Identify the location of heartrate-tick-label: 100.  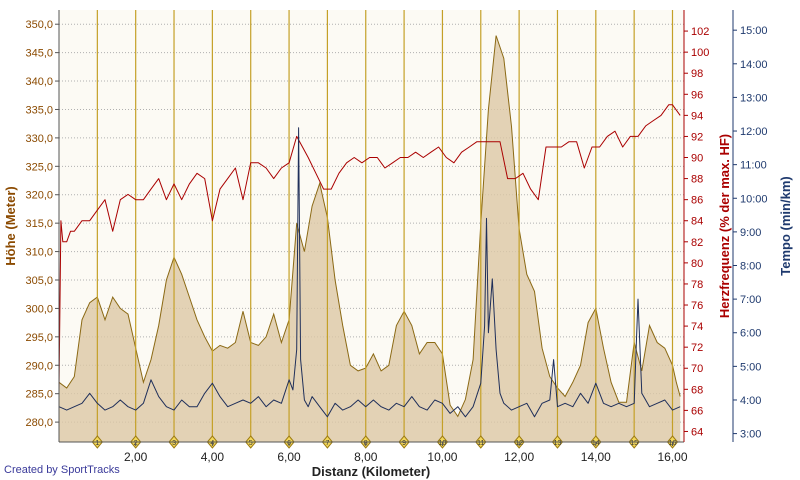
(700, 53).